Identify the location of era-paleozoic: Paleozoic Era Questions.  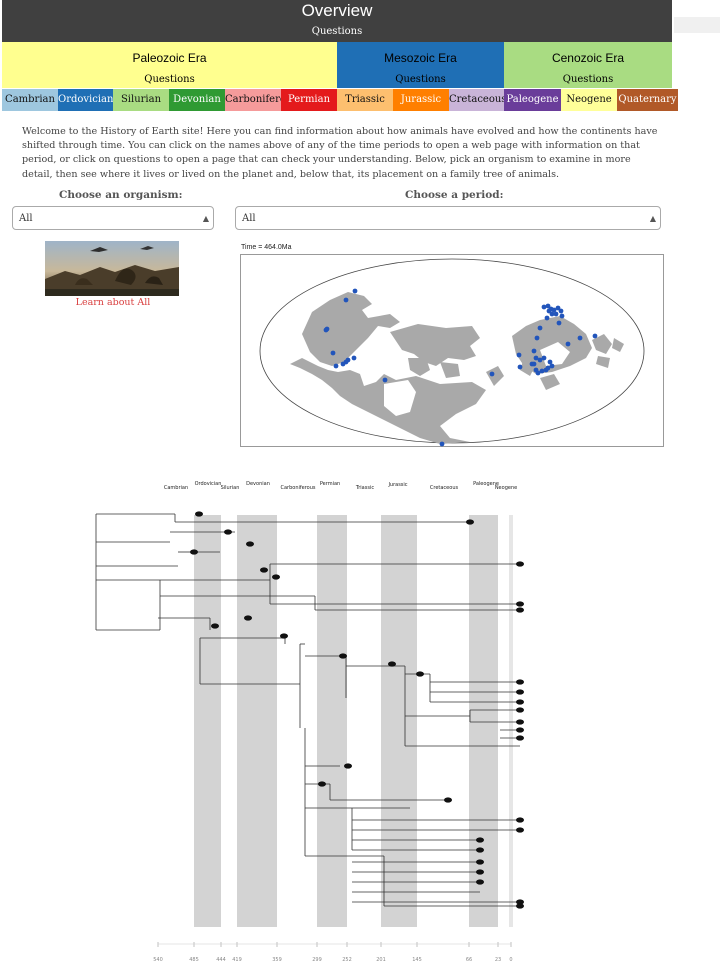
(169, 65).